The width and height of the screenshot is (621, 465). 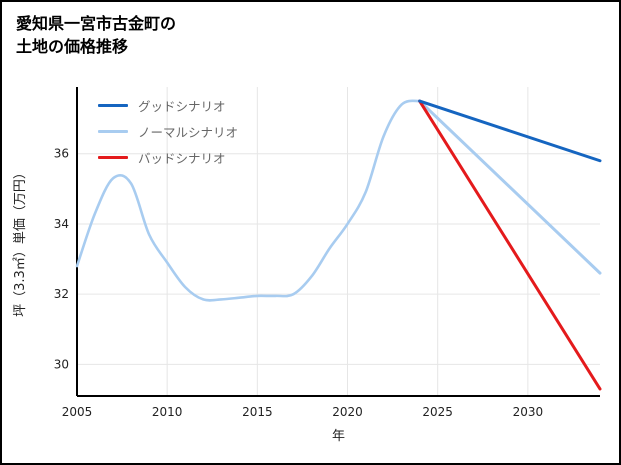 I want to click on y-tick-label: 36, so click(x=61, y=154).